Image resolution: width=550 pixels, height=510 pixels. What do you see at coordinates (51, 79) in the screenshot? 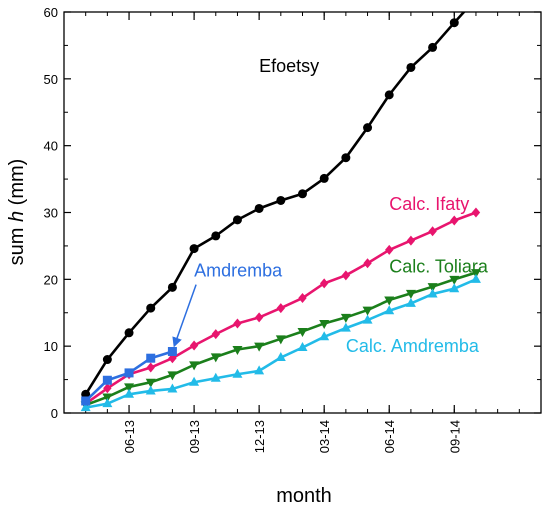
I see `y-tick-label: 50` at bounding box center [51, 79].